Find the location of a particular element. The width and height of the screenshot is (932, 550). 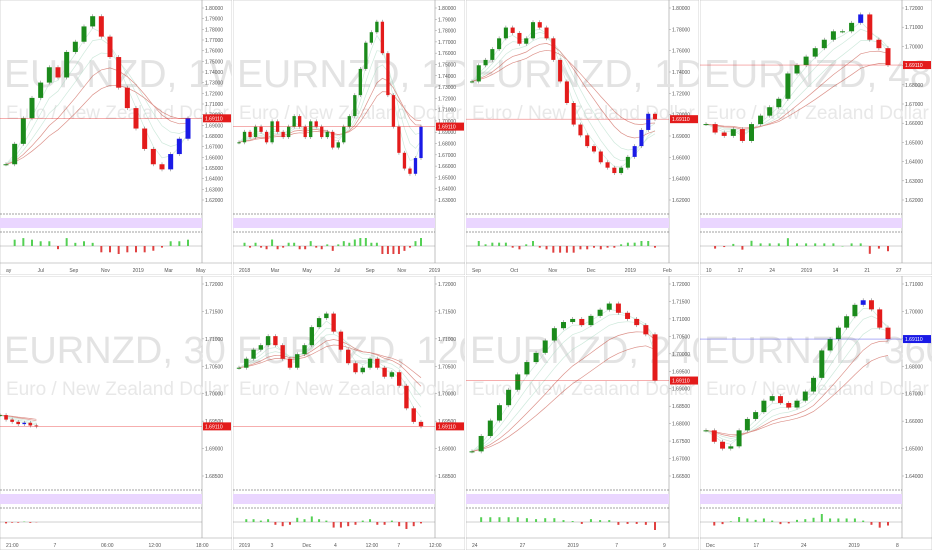

oscillator-band is located at coordinates (567, 223).